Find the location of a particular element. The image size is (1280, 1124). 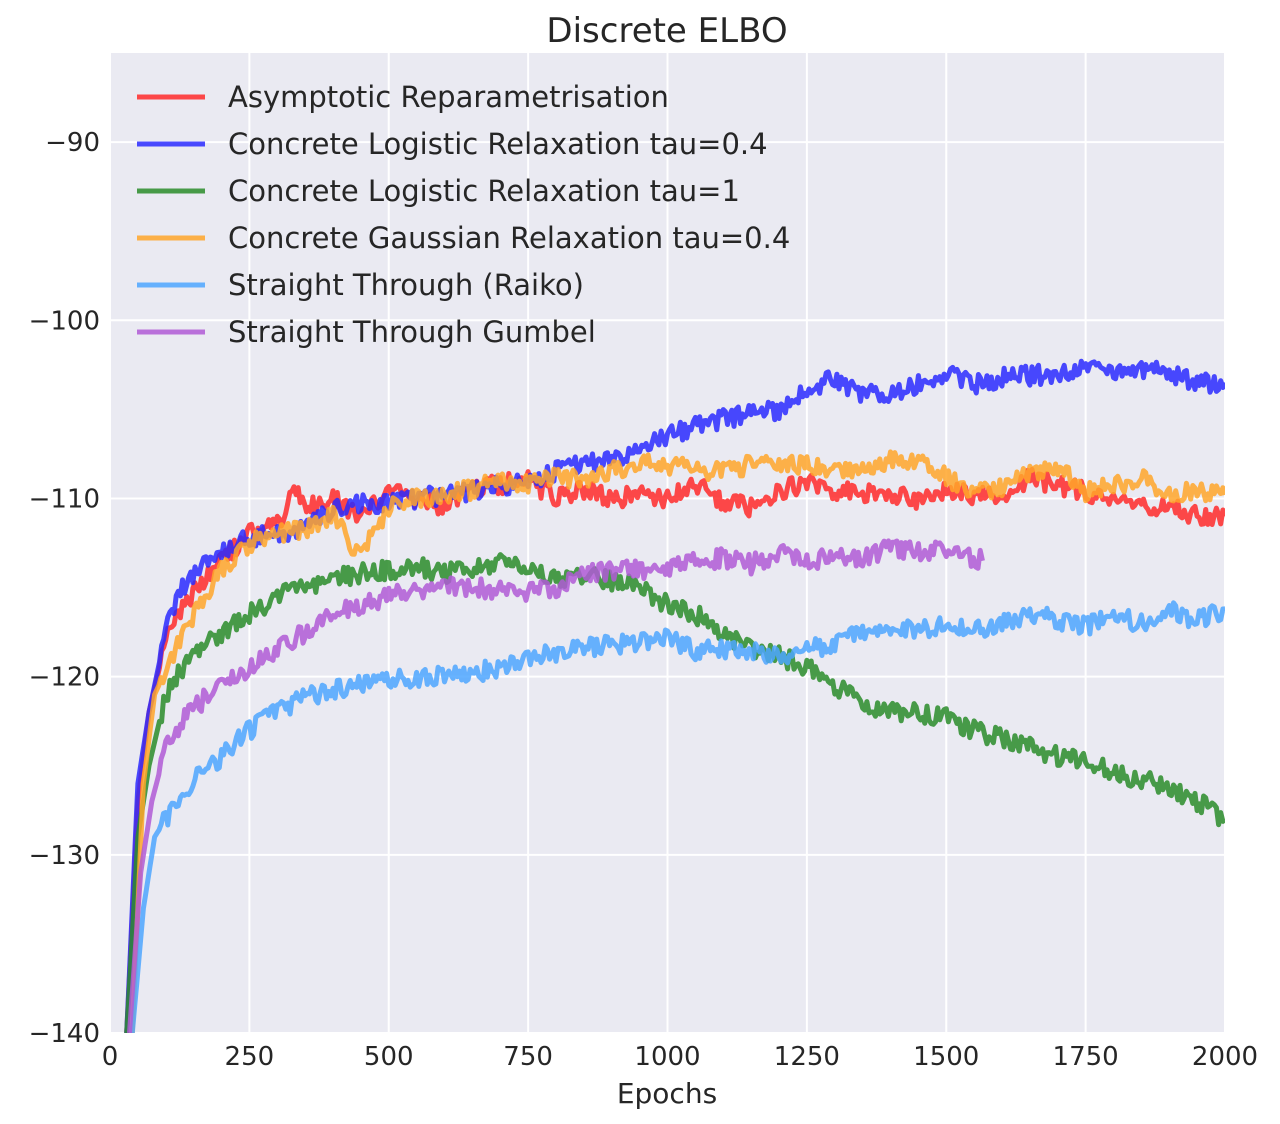

legend-label: Concrete Gaussian Relaxation tau=0.4 is located at coordinates (509, 238).